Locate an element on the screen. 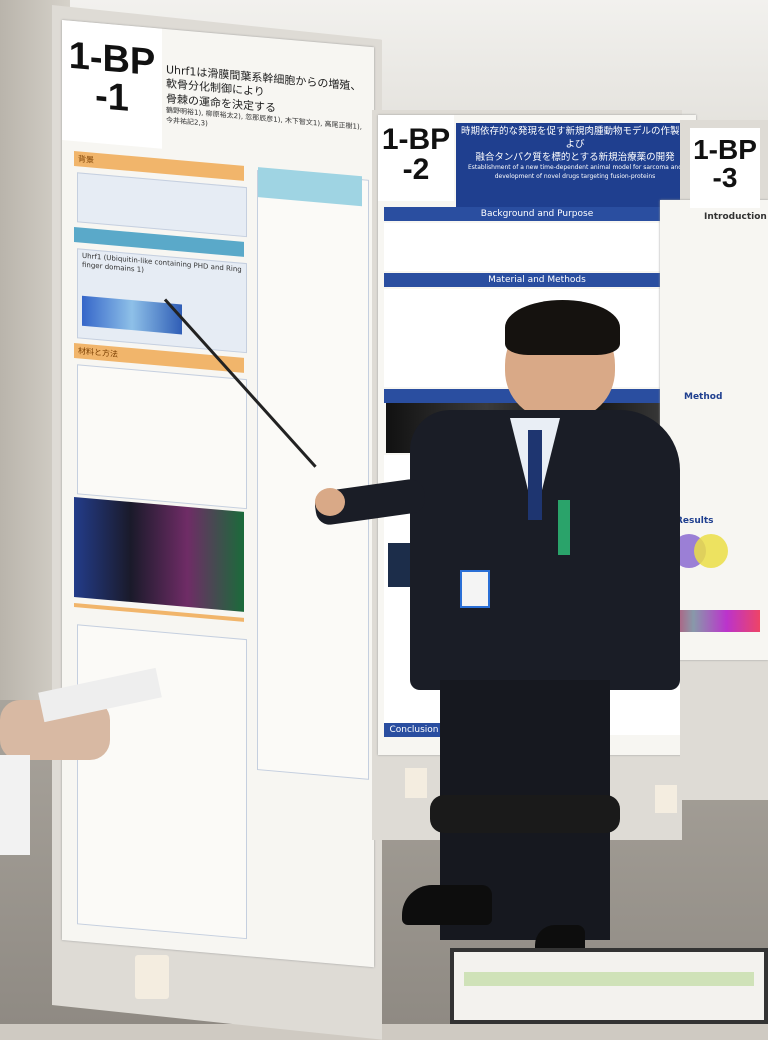  number-line: -2 is located at coordinates (416, 169).